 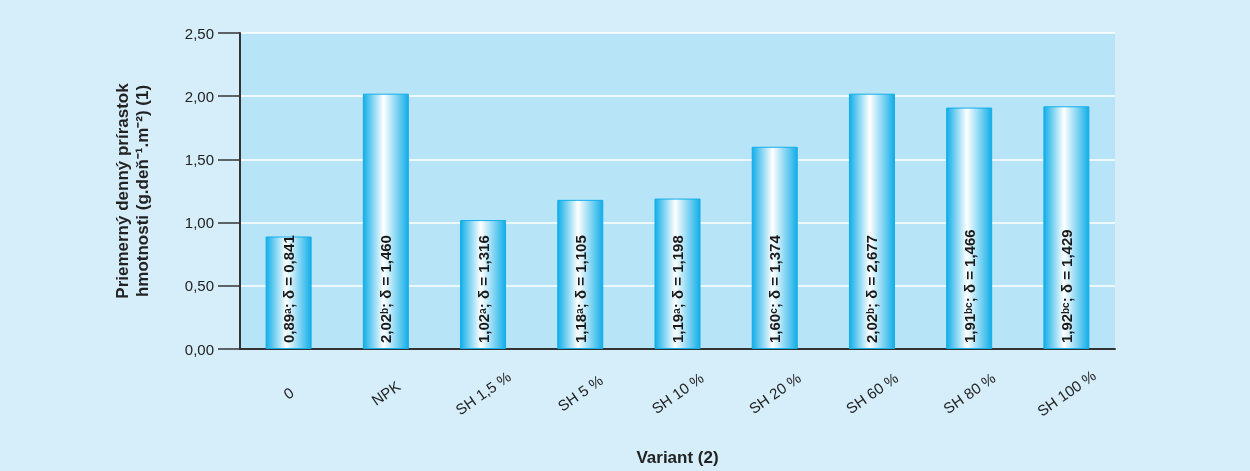 I want to click on x-axis-title: Variant (2), so click(x=677, y=457).